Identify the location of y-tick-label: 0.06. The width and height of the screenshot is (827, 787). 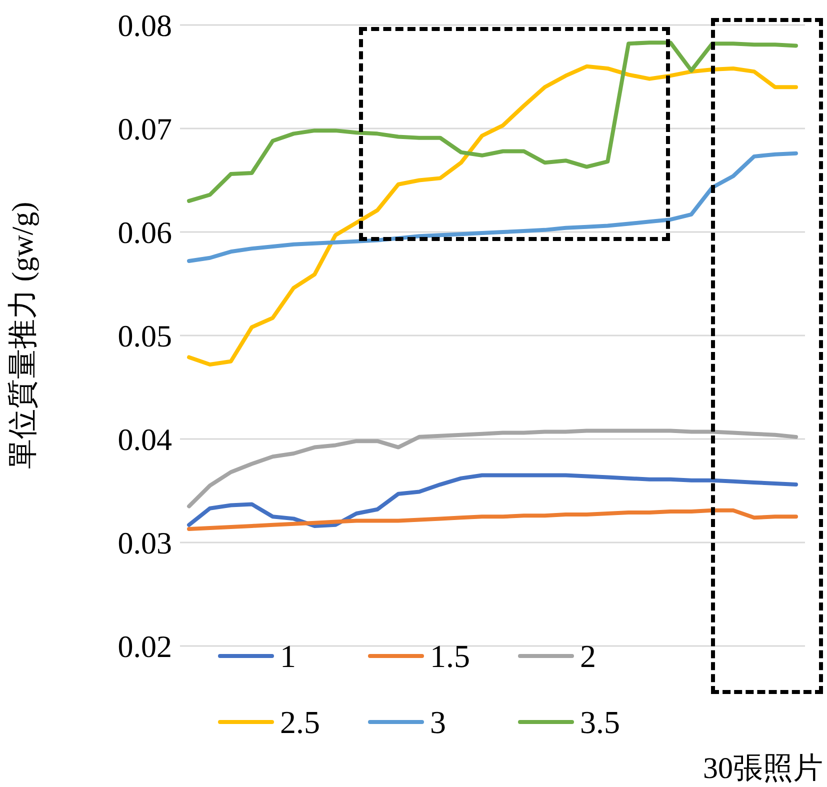
(145, 232).